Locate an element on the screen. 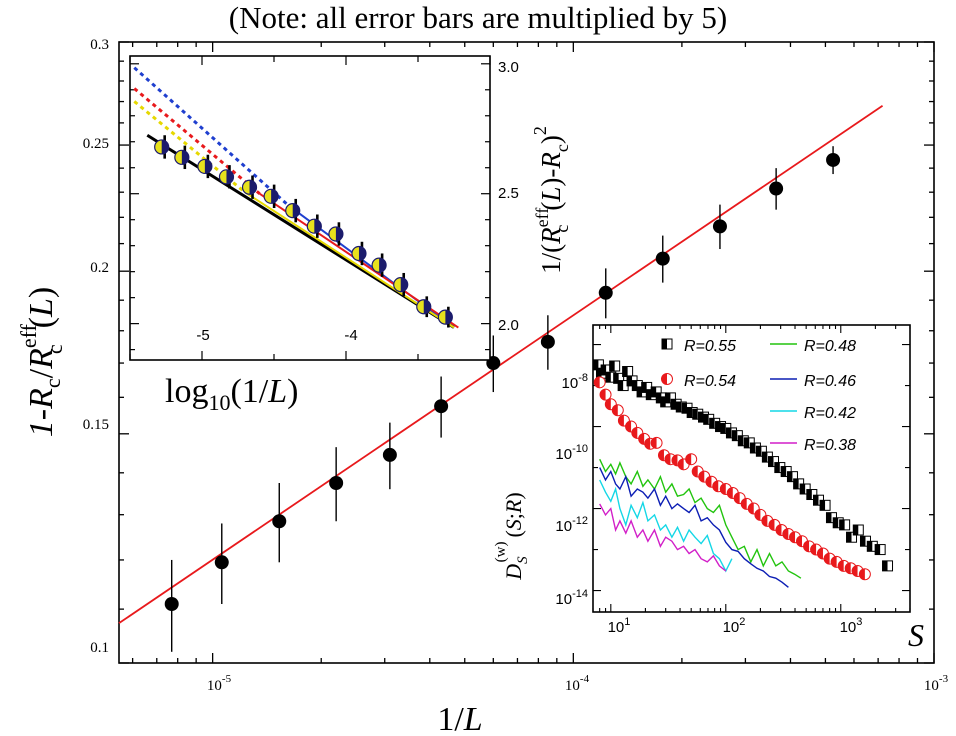  legend-label-r046: R=0.46 is located at coordinates (830, 381).